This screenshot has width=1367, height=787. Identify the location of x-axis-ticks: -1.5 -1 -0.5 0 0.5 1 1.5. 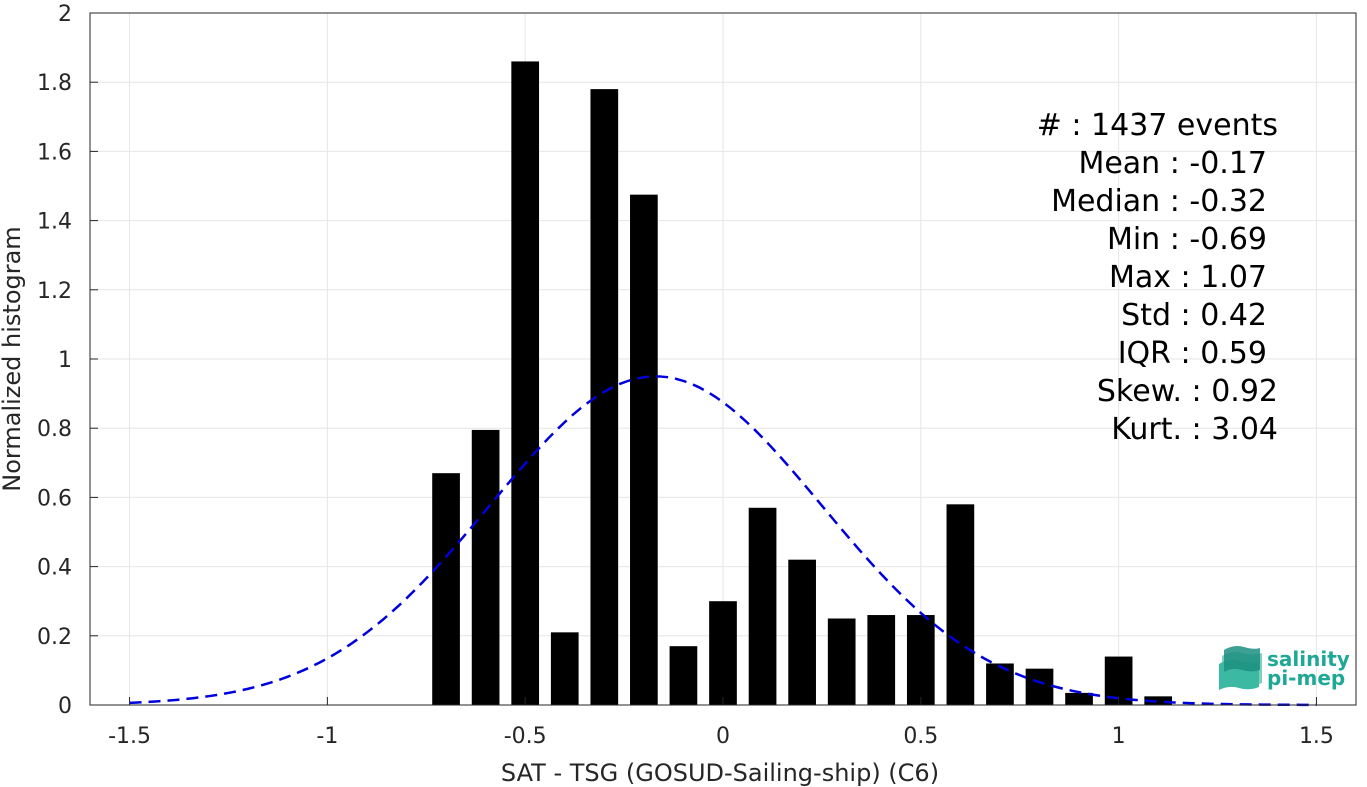
(721, 723).